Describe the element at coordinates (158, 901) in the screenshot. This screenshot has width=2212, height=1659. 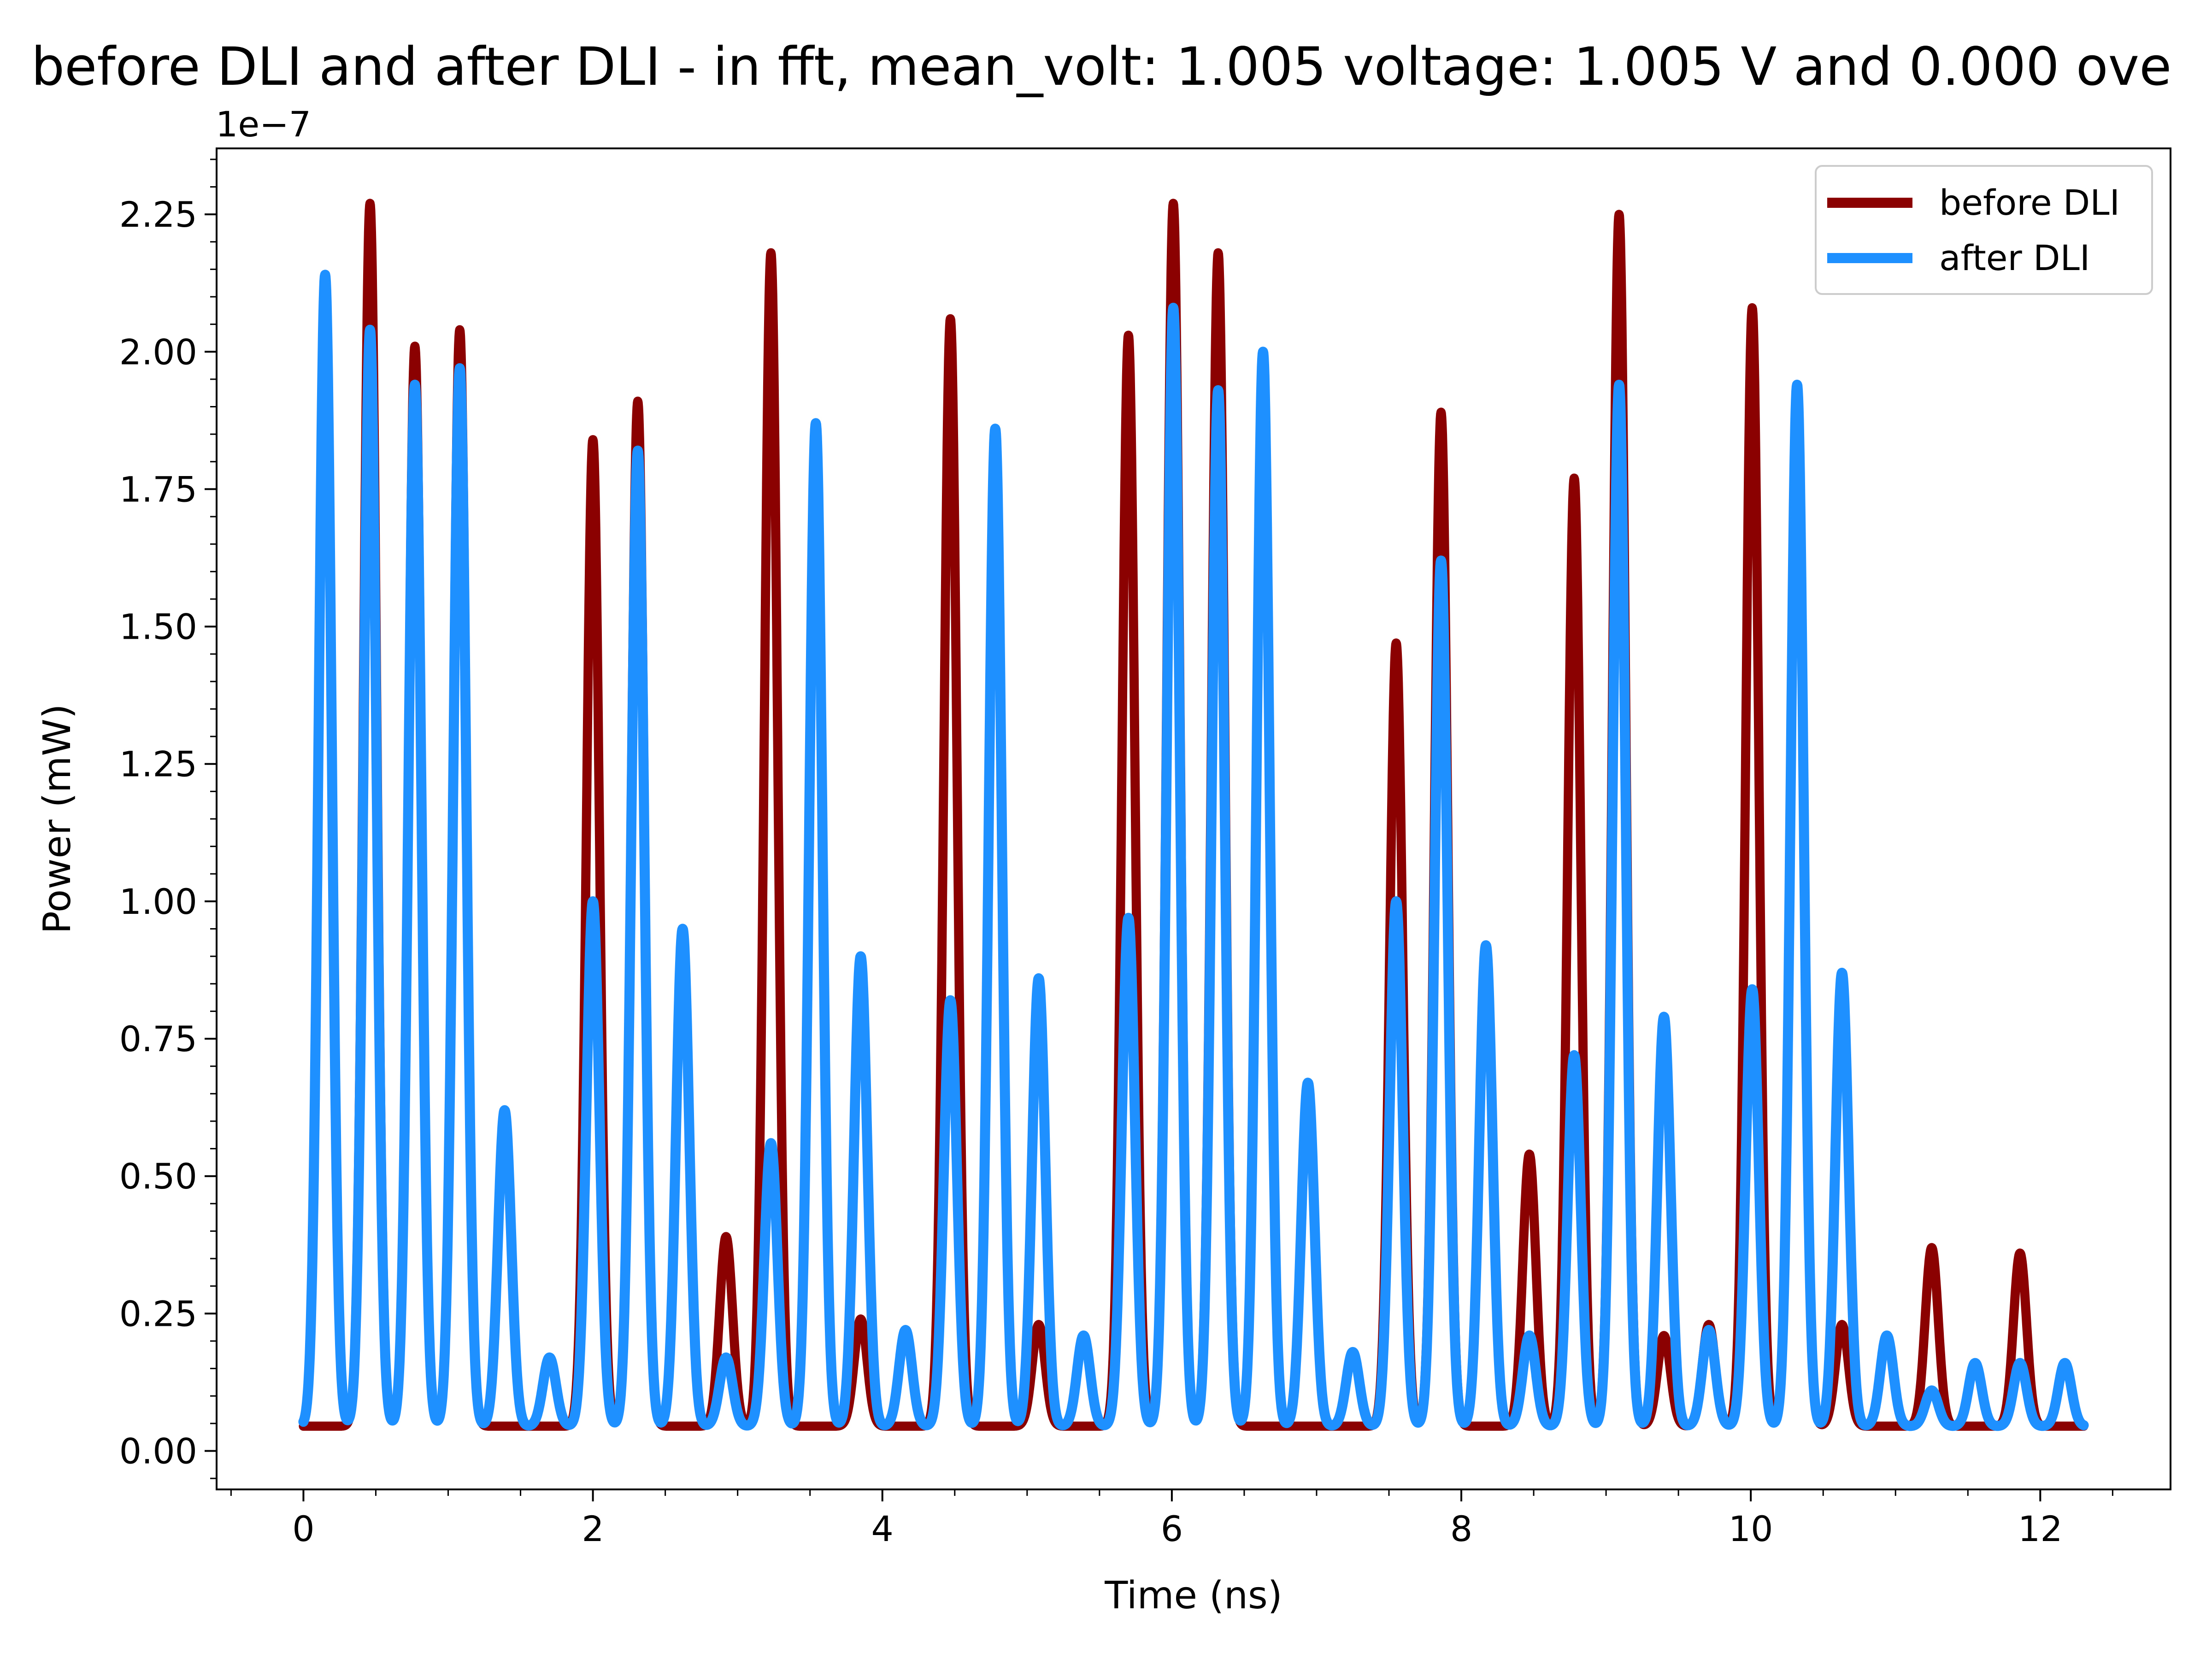
I see `y-tick-label: 1.00` at that location.